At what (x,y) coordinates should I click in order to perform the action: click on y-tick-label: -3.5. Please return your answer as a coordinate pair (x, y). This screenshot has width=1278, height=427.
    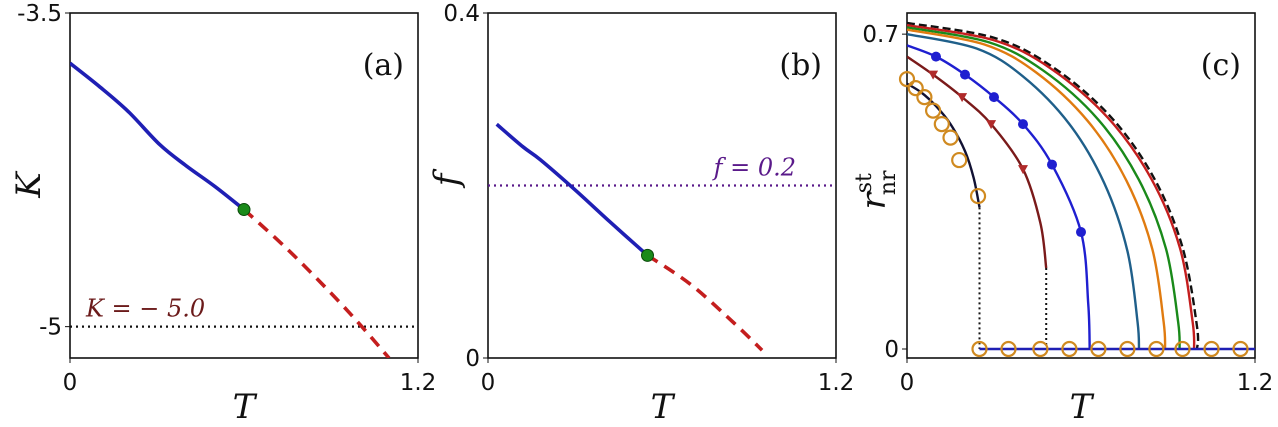
    Looking at the image, I should click on (39, 14).